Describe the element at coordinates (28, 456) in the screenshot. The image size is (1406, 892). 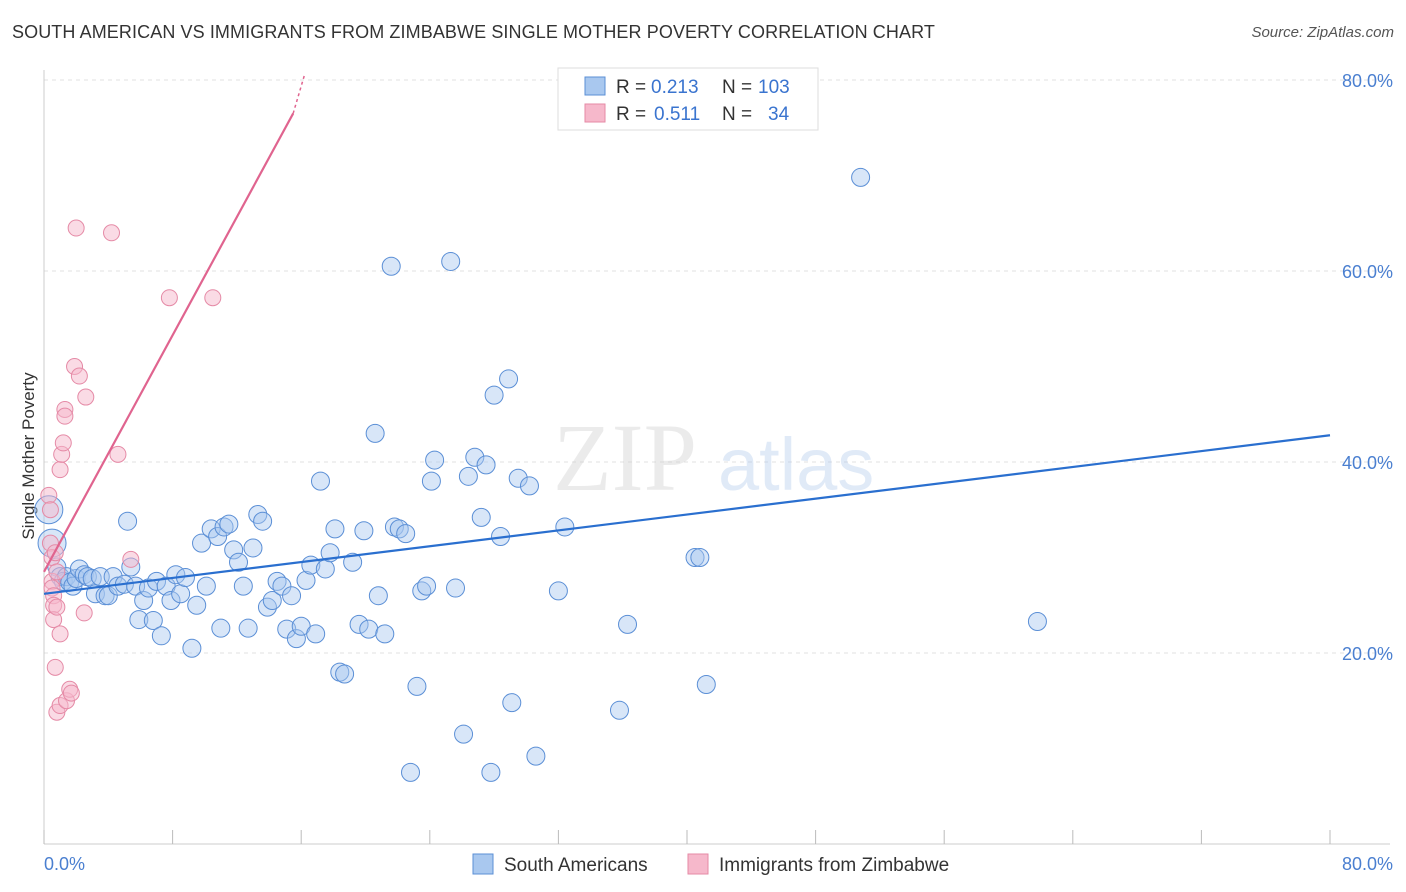
I see `y-axis-label: Single Mother Poverty` at that location.